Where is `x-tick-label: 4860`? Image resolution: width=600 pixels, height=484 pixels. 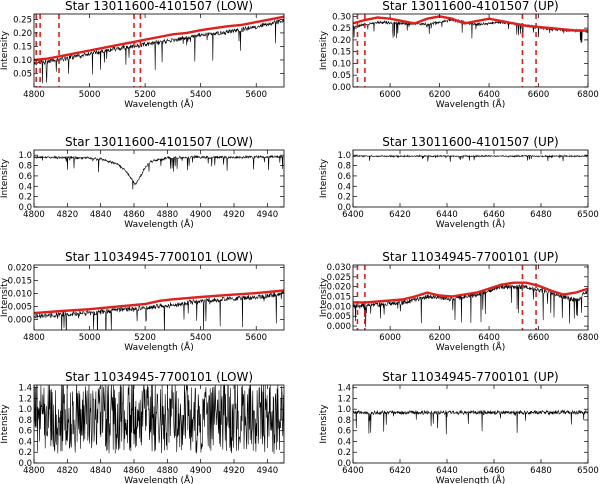
x-tick-label: 4860 is located at coordinates (134, 471).